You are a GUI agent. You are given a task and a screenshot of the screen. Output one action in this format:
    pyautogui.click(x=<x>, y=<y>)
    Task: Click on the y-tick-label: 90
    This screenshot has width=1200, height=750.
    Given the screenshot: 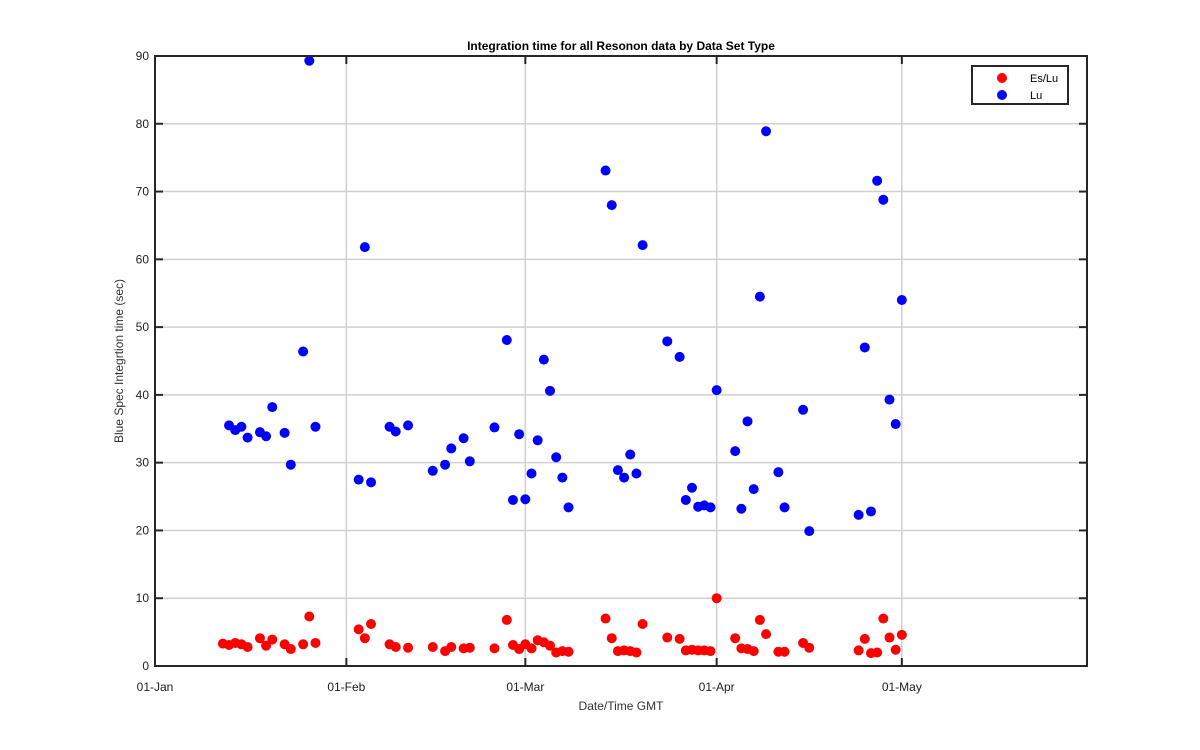 What is the action you would take?
    pyautogui.click(x=143, y=56)
    